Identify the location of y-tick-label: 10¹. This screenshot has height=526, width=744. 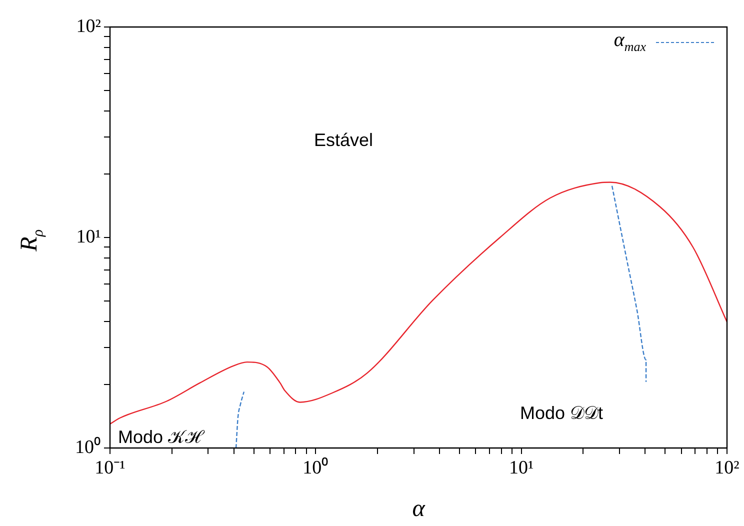
(89, 237).